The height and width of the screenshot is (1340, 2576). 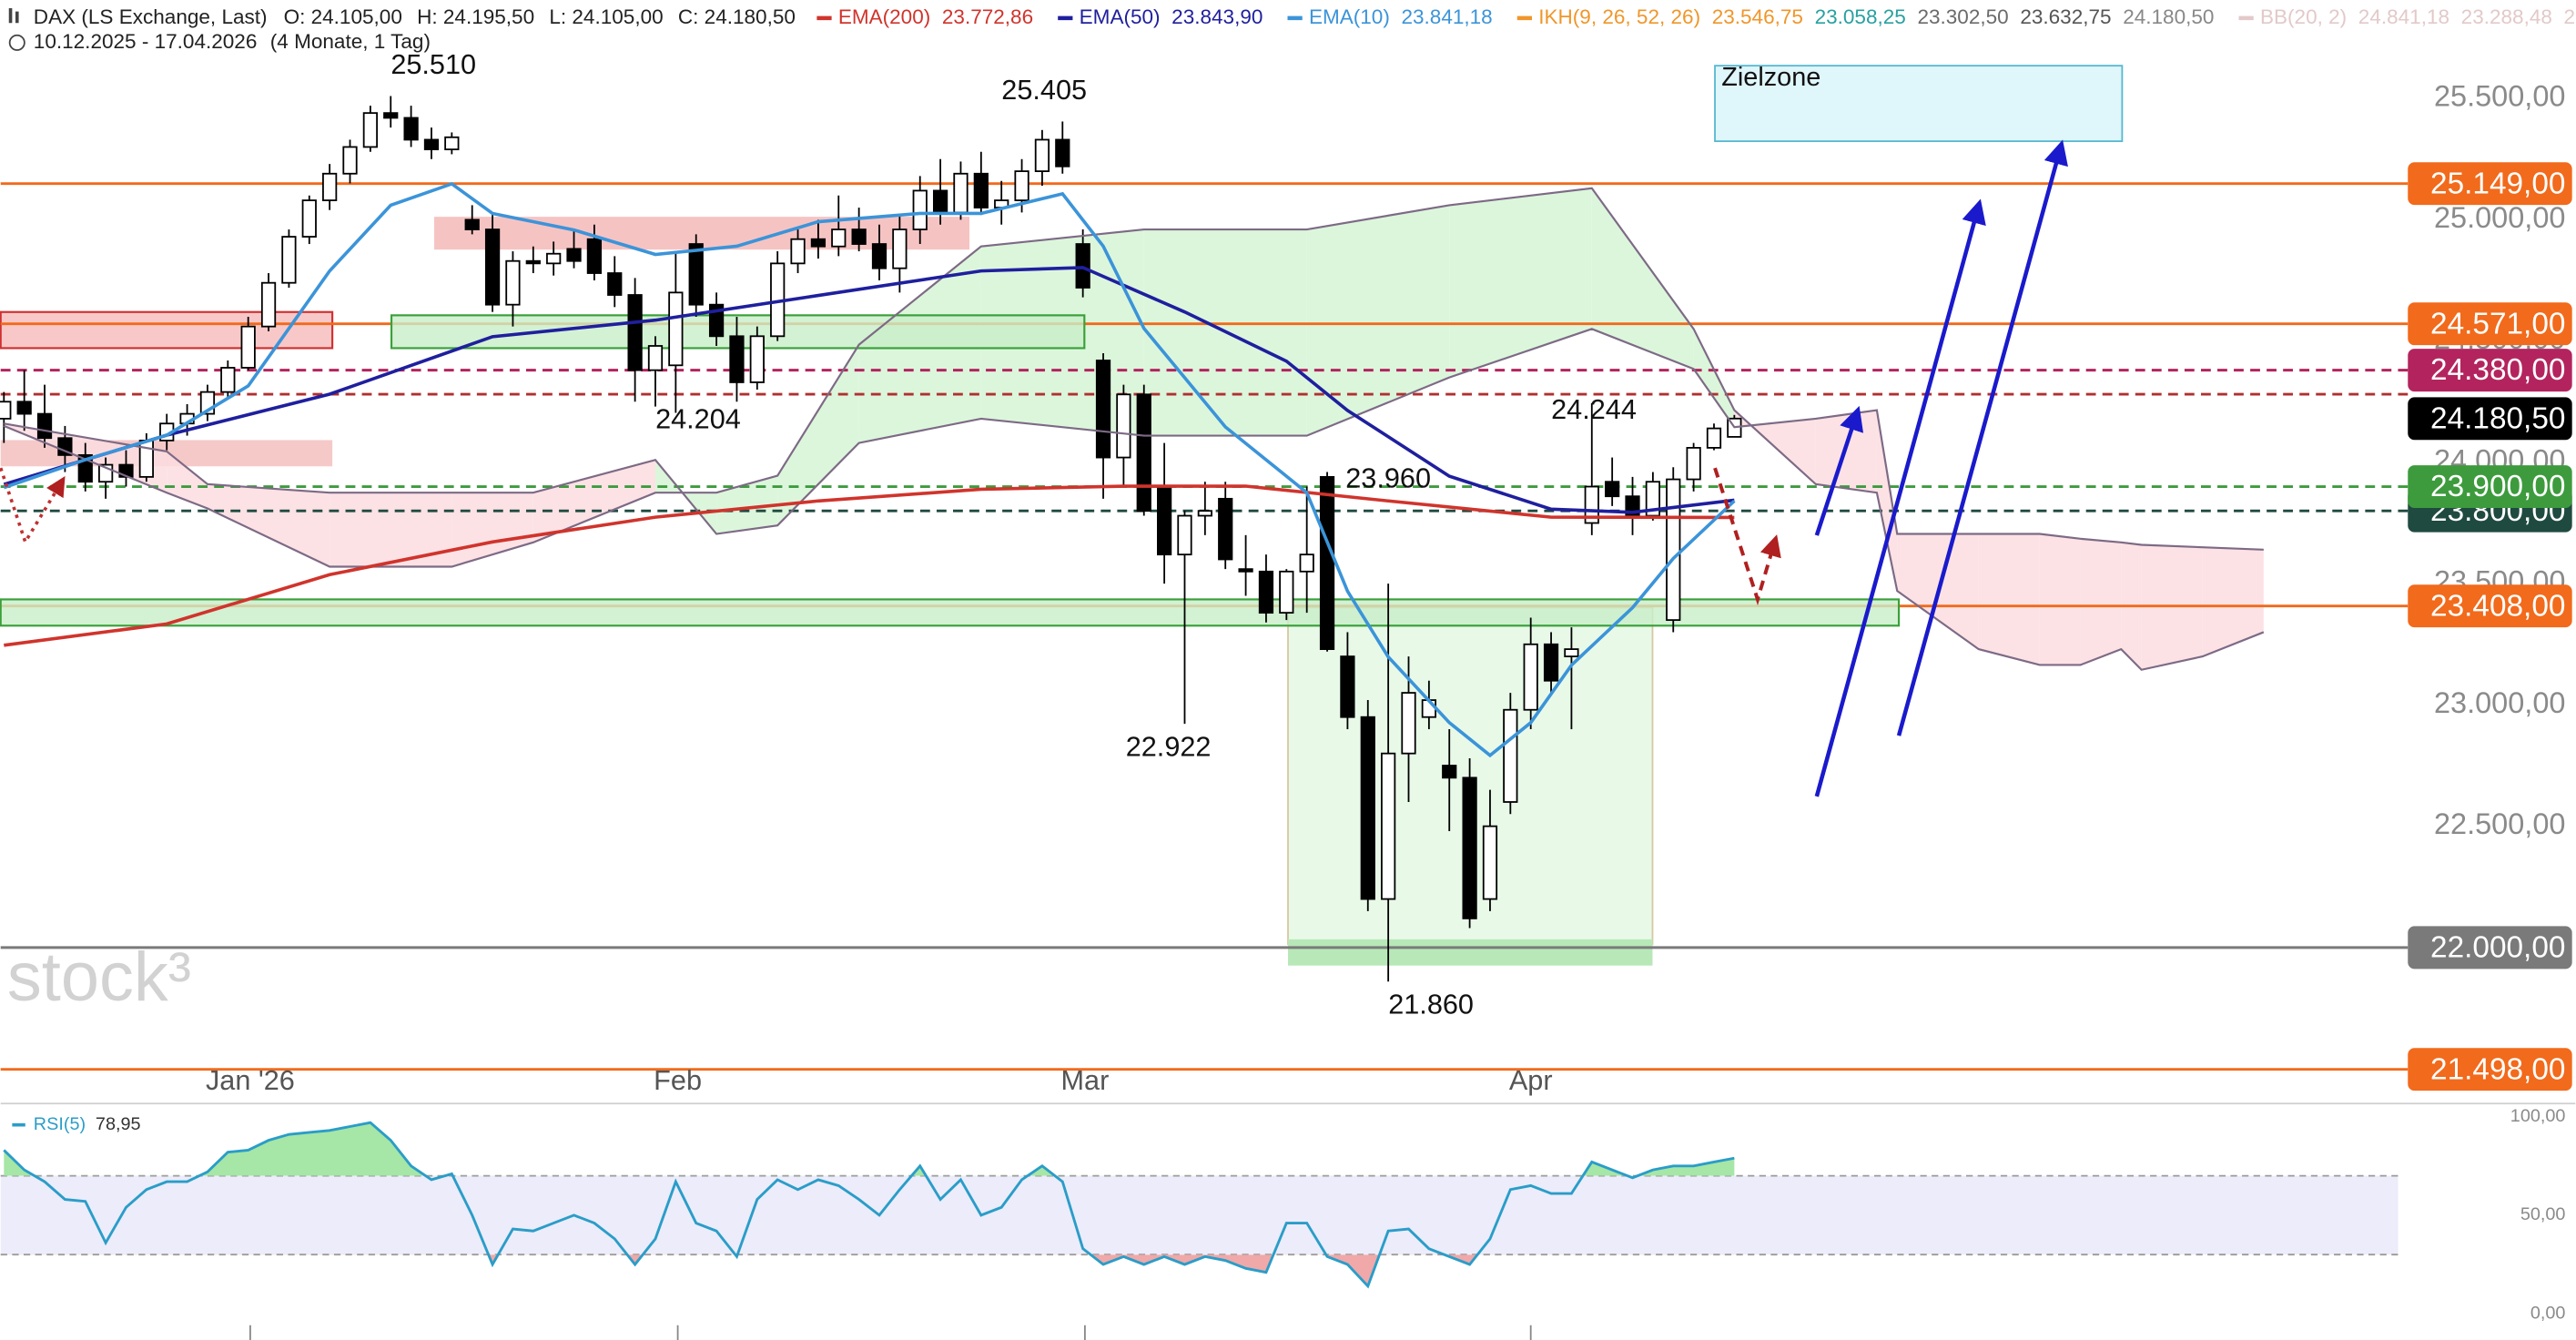 I want to click on rsi-tick-label: 50,00, so click(x=2543, y=1214).